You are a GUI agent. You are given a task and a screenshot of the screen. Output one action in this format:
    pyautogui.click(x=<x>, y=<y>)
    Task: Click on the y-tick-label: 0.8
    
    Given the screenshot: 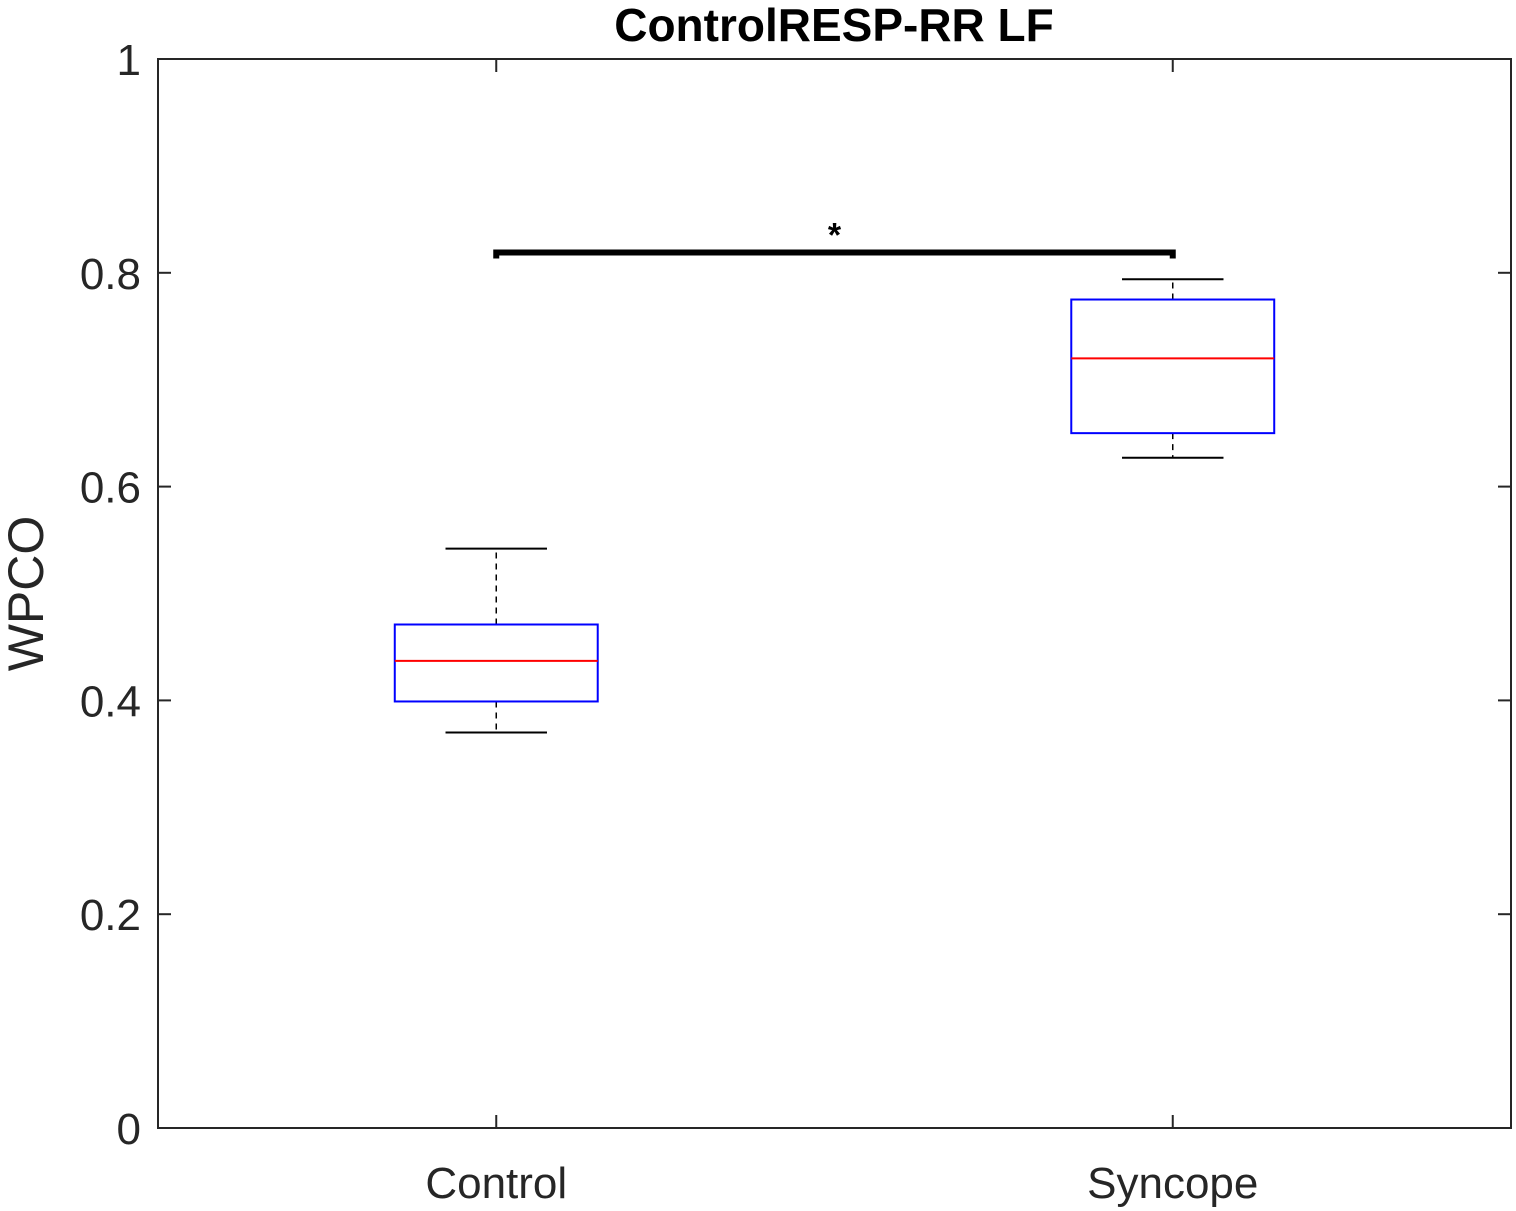 What is the action you would take?
    pyautogui.click(x=110, y=274)
    